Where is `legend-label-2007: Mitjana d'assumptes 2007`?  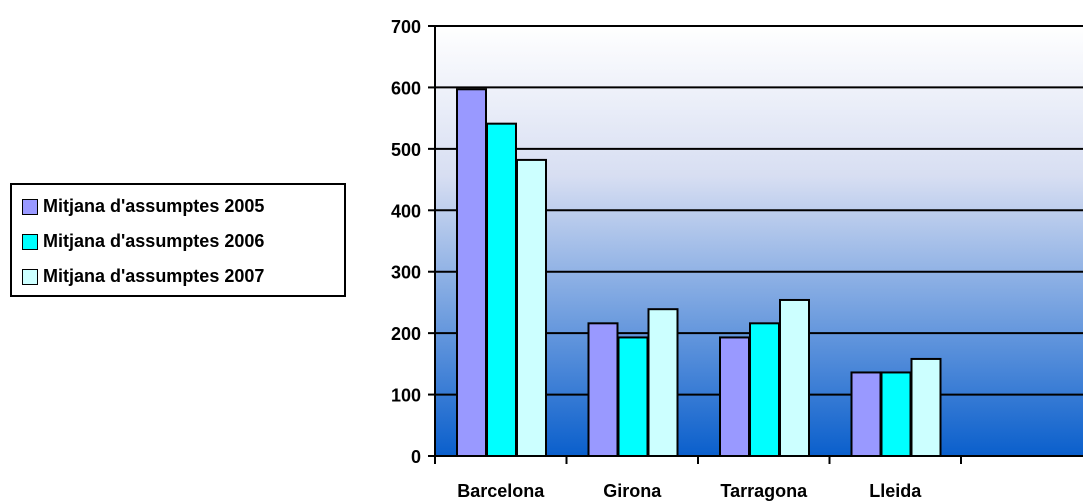 legend-label-2007: Mitjana d'assumptes 2007 is located at coordinates (154, 276).